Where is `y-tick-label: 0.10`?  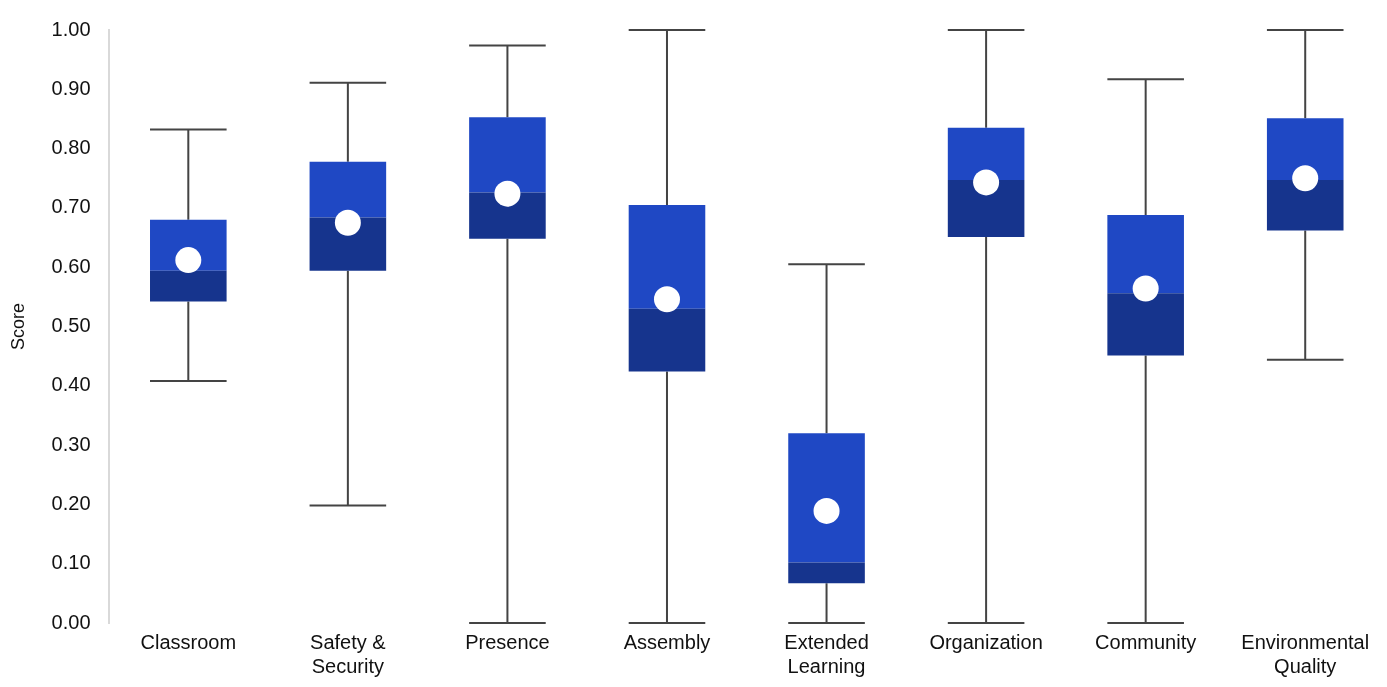
y-tick-label: 0.10 is located at coordinates (71, 562).